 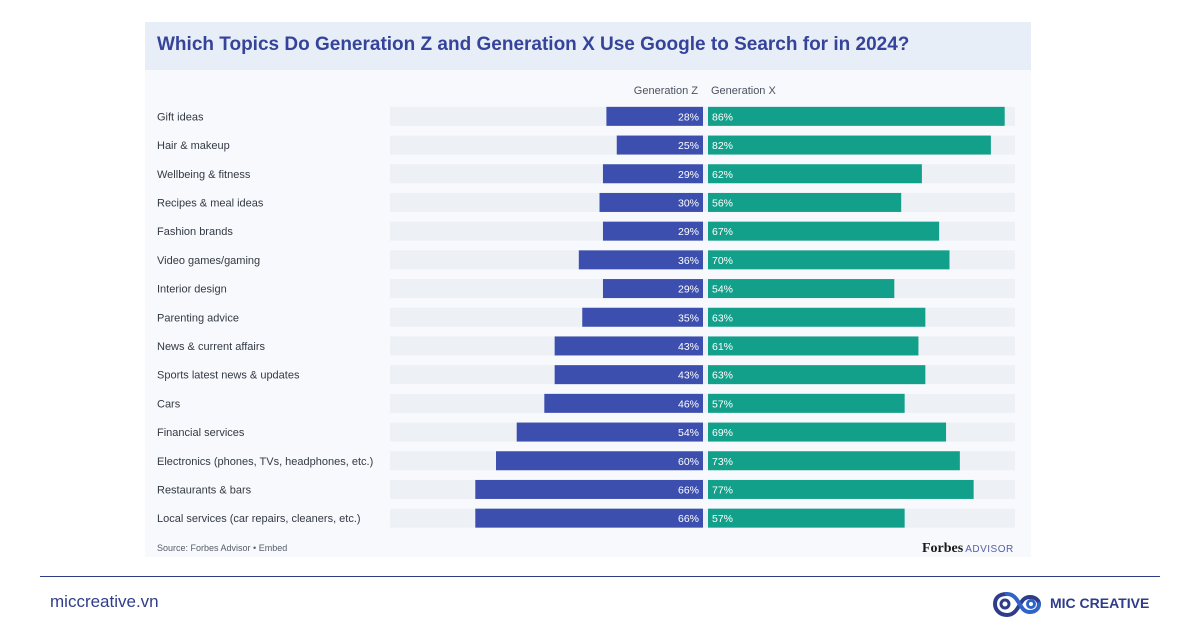 What do you see at coordinates (705, 91) in the screenshot?
I see `legend: Generation Z Generation X` at bounding box center [705, 91].